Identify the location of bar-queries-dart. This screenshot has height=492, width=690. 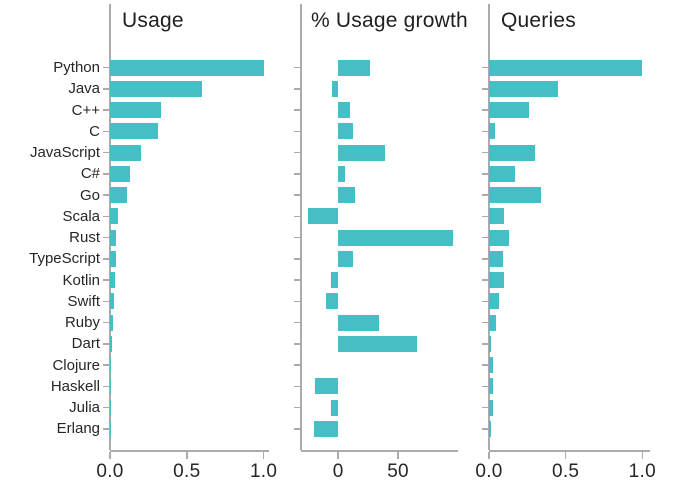
(490, 343).